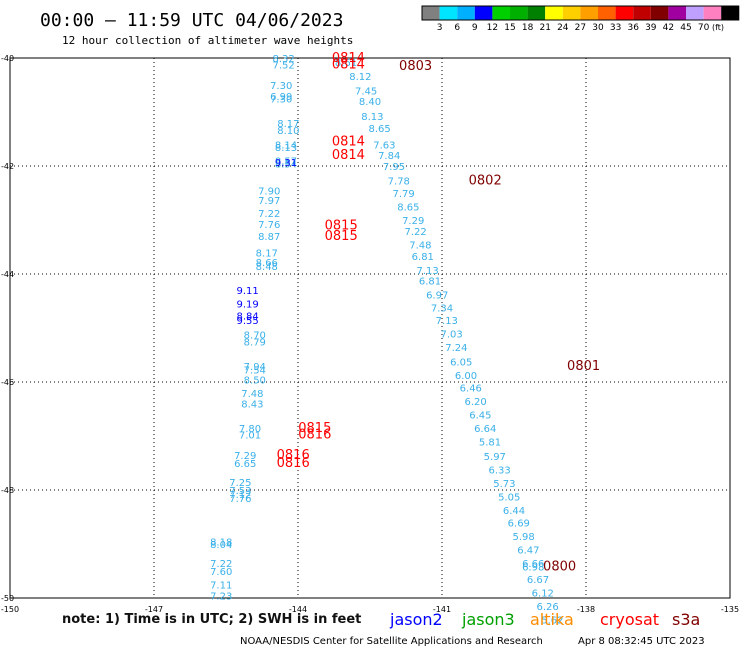 This screenshot has width=740, height=650. I want to click on data-point-label: 9.31, so click(286, 163).